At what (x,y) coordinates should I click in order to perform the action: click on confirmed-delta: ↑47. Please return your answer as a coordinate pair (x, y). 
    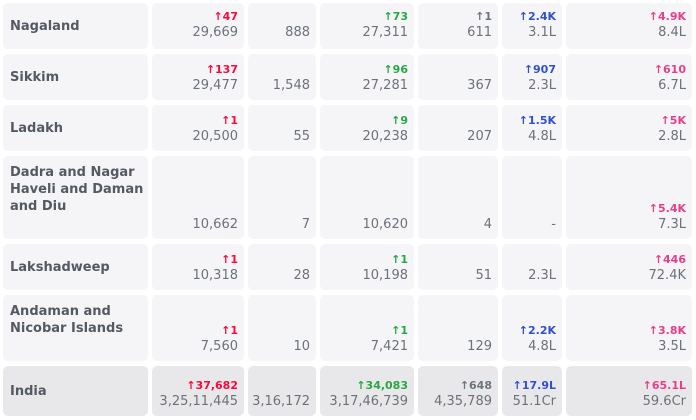
    Looking at the image, I should click on (225, 16).